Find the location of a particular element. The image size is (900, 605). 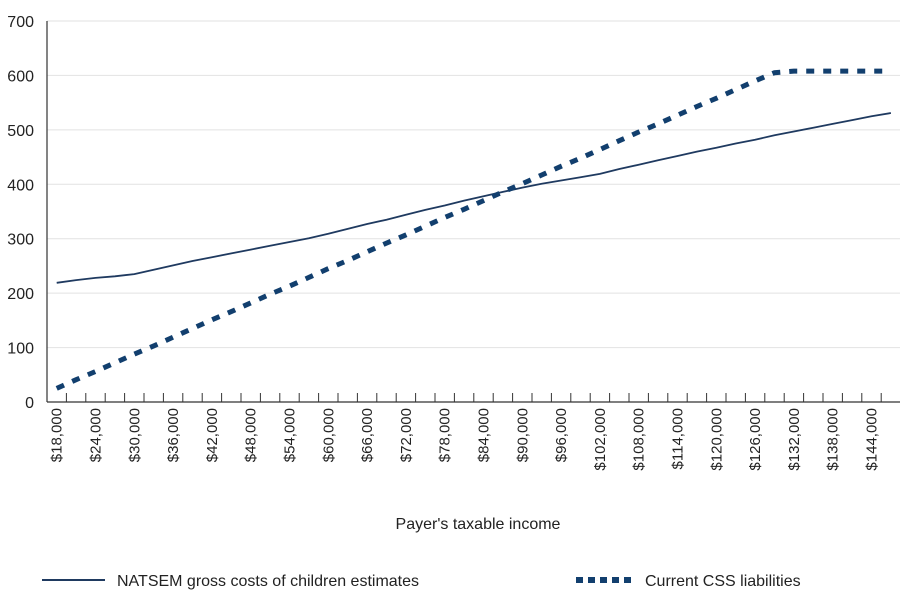

y-tick-label: 700 is located at coordinates (20, 22).